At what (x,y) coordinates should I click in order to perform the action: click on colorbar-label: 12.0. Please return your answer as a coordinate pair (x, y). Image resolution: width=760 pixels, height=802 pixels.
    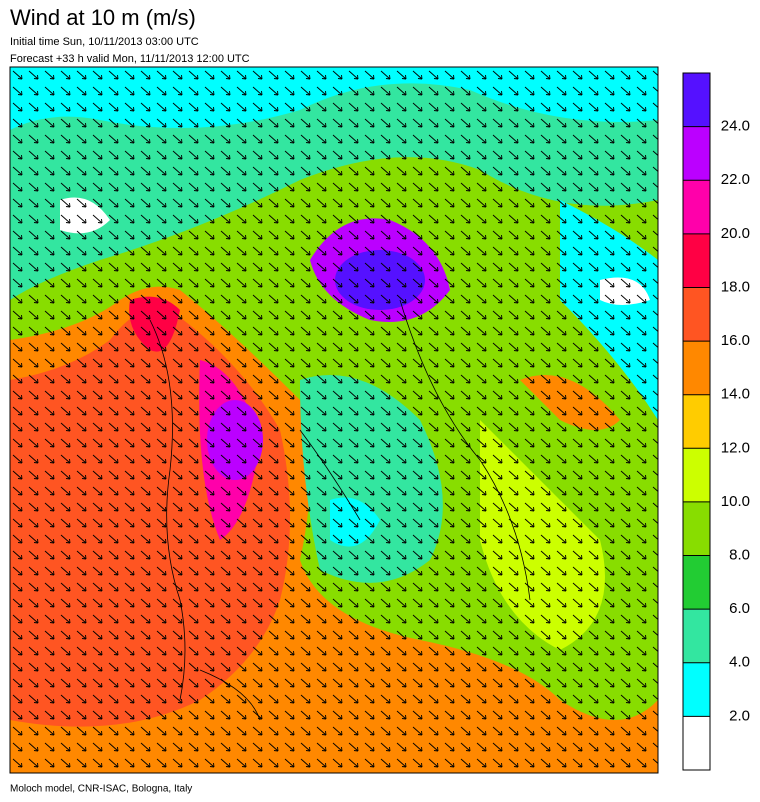
    Looking at the image, I should click on (735, 447).